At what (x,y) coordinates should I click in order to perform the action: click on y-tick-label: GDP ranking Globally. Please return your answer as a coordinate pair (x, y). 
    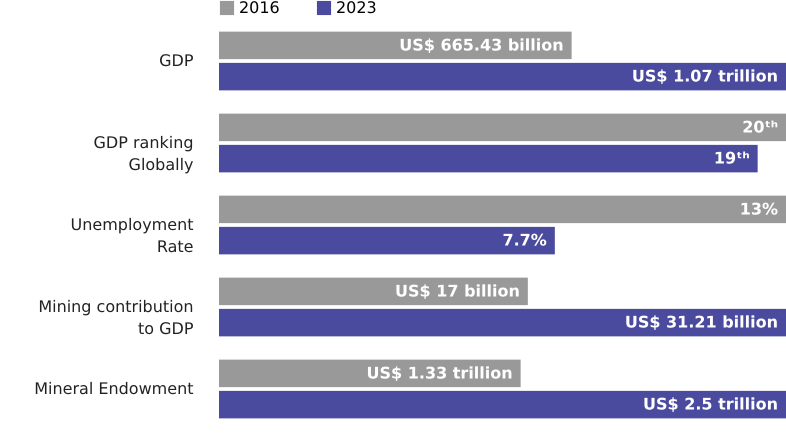
    Looking at the image, I should click on (144, 153).